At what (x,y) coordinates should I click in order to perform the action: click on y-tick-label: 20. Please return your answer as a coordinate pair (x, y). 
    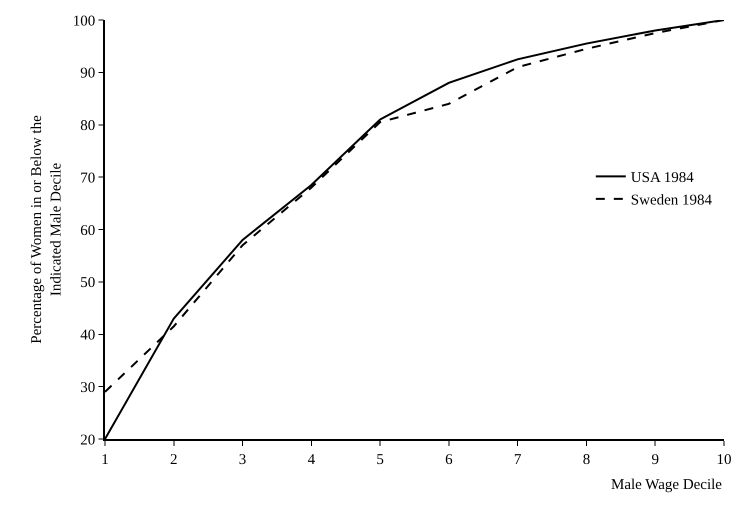
    Looking at the image, I should click on (88, 440).